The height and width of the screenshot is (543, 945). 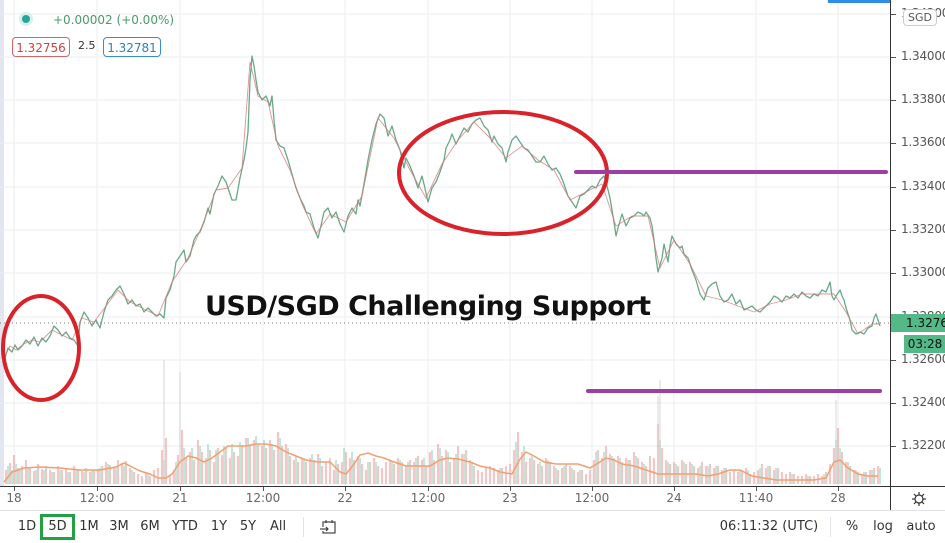 I want to click on annotation-ellipse-left, so click(x=41, y=348).